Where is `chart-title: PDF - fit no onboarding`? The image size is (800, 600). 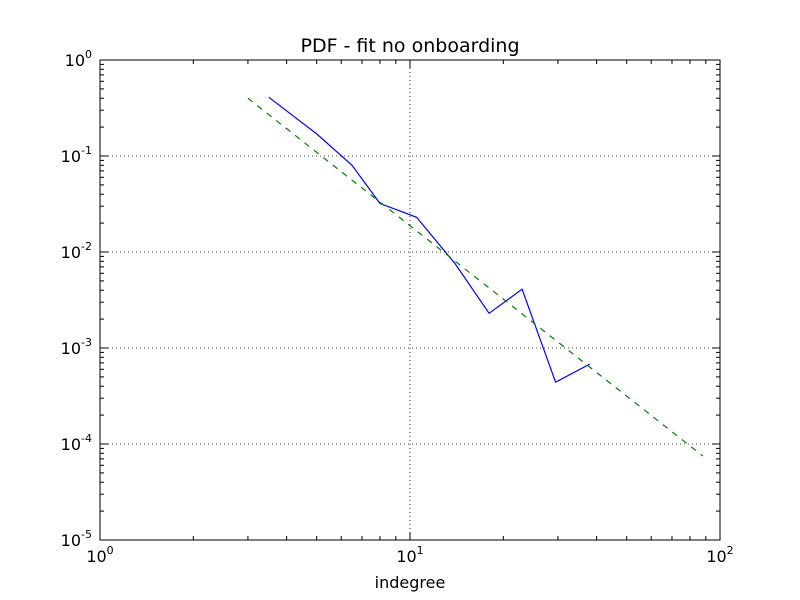 chart-title: PDF - fit no onboarding is located at coordinates (409, 46).